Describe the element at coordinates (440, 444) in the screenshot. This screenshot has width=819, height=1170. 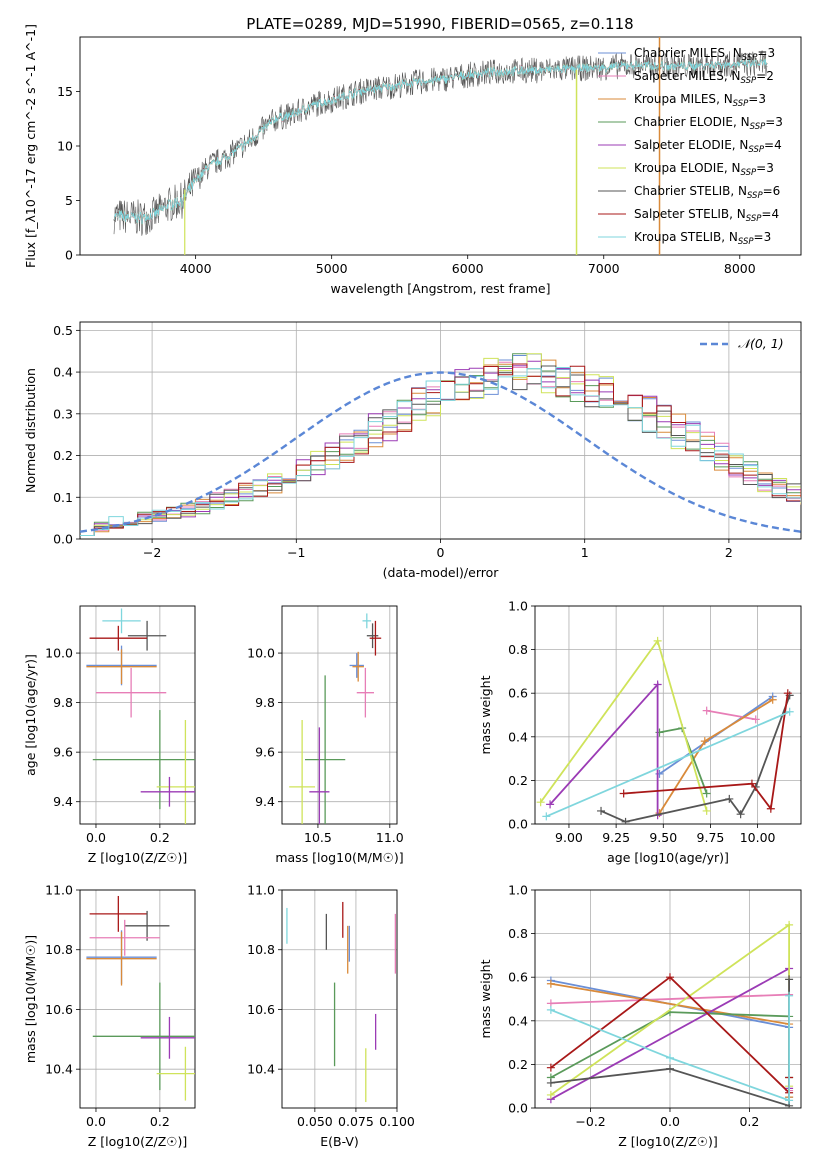
I see `histograms` at that location.